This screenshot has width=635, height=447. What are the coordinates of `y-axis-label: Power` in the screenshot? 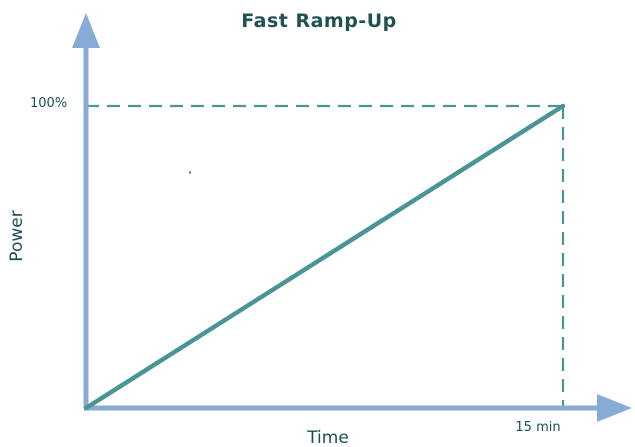 It's located at (17, 235).